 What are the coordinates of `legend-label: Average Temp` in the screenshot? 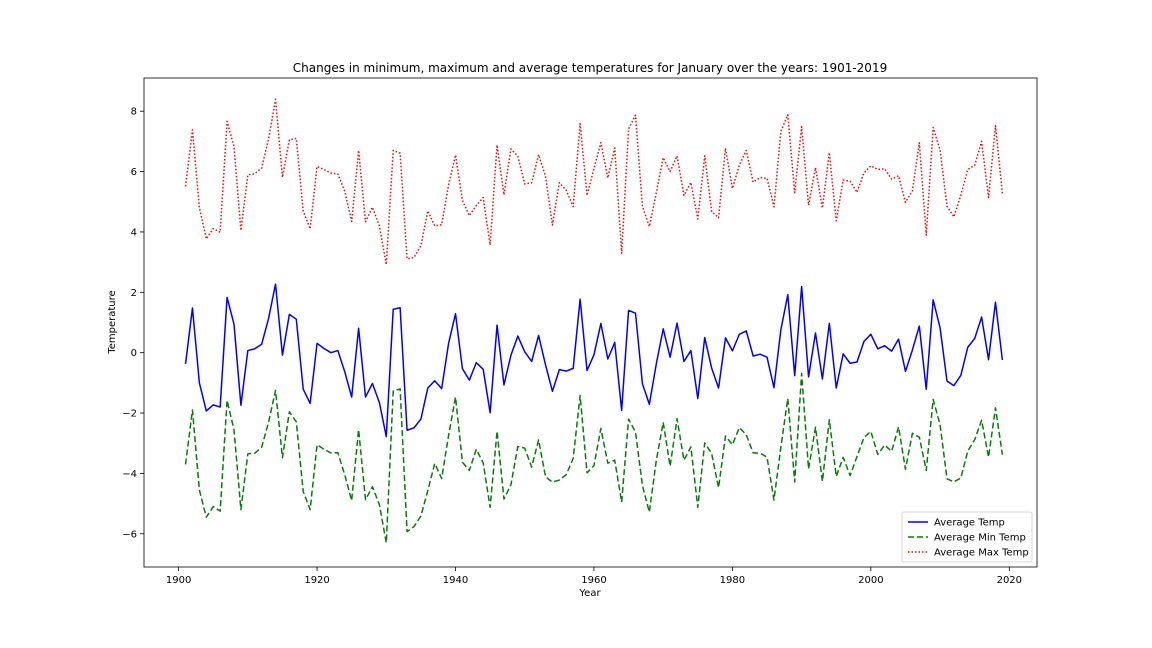 It's located at (969, 523).